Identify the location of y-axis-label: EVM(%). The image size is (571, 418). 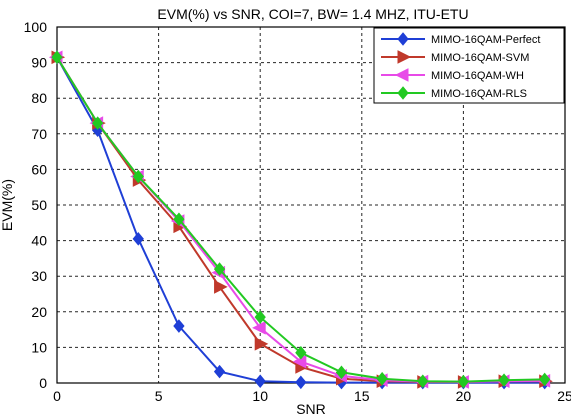
(7, 205).